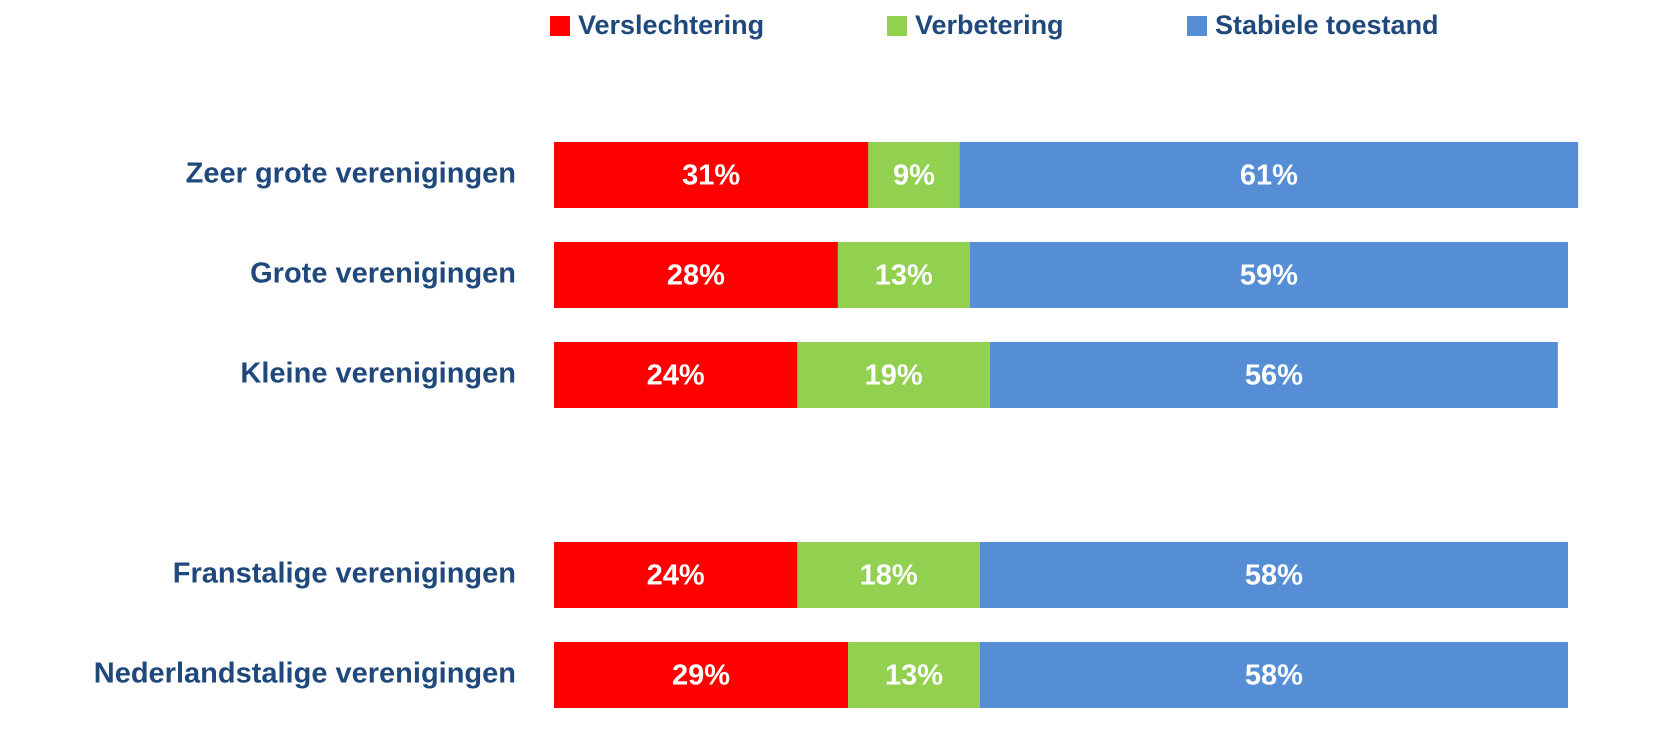 This screenshot has height=753, width=1678. Describe the element at coordinates (1327, 25) in the screenshot. I see `legend-label: Stabiele toestand` at that location.